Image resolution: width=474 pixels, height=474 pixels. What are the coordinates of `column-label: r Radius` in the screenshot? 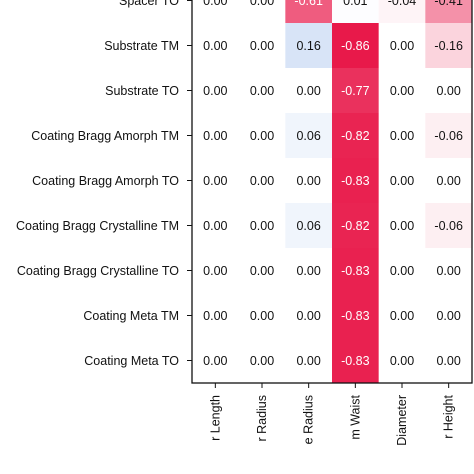 It's located at (262, 418).